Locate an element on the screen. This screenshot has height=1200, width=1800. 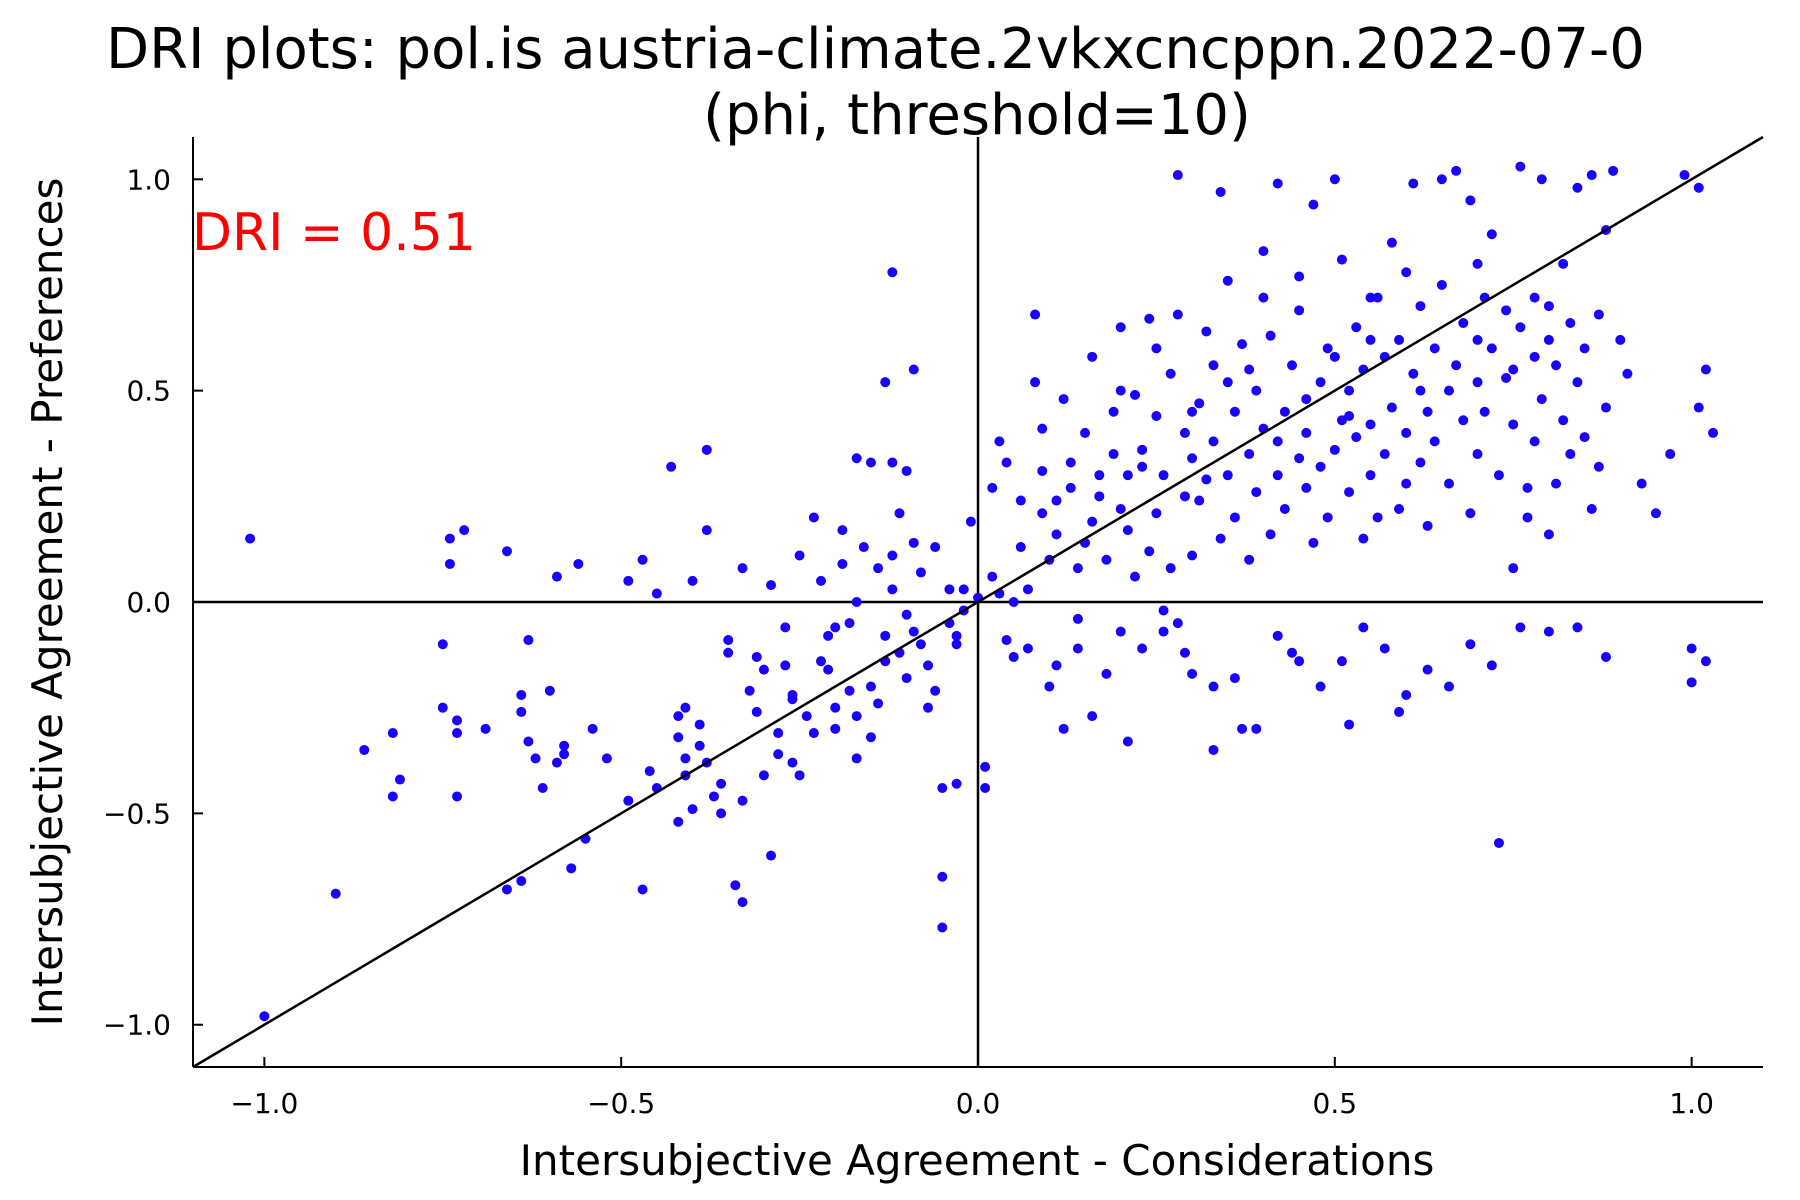
y-tick-label: −0.5 is located at coordinates (137, 813).